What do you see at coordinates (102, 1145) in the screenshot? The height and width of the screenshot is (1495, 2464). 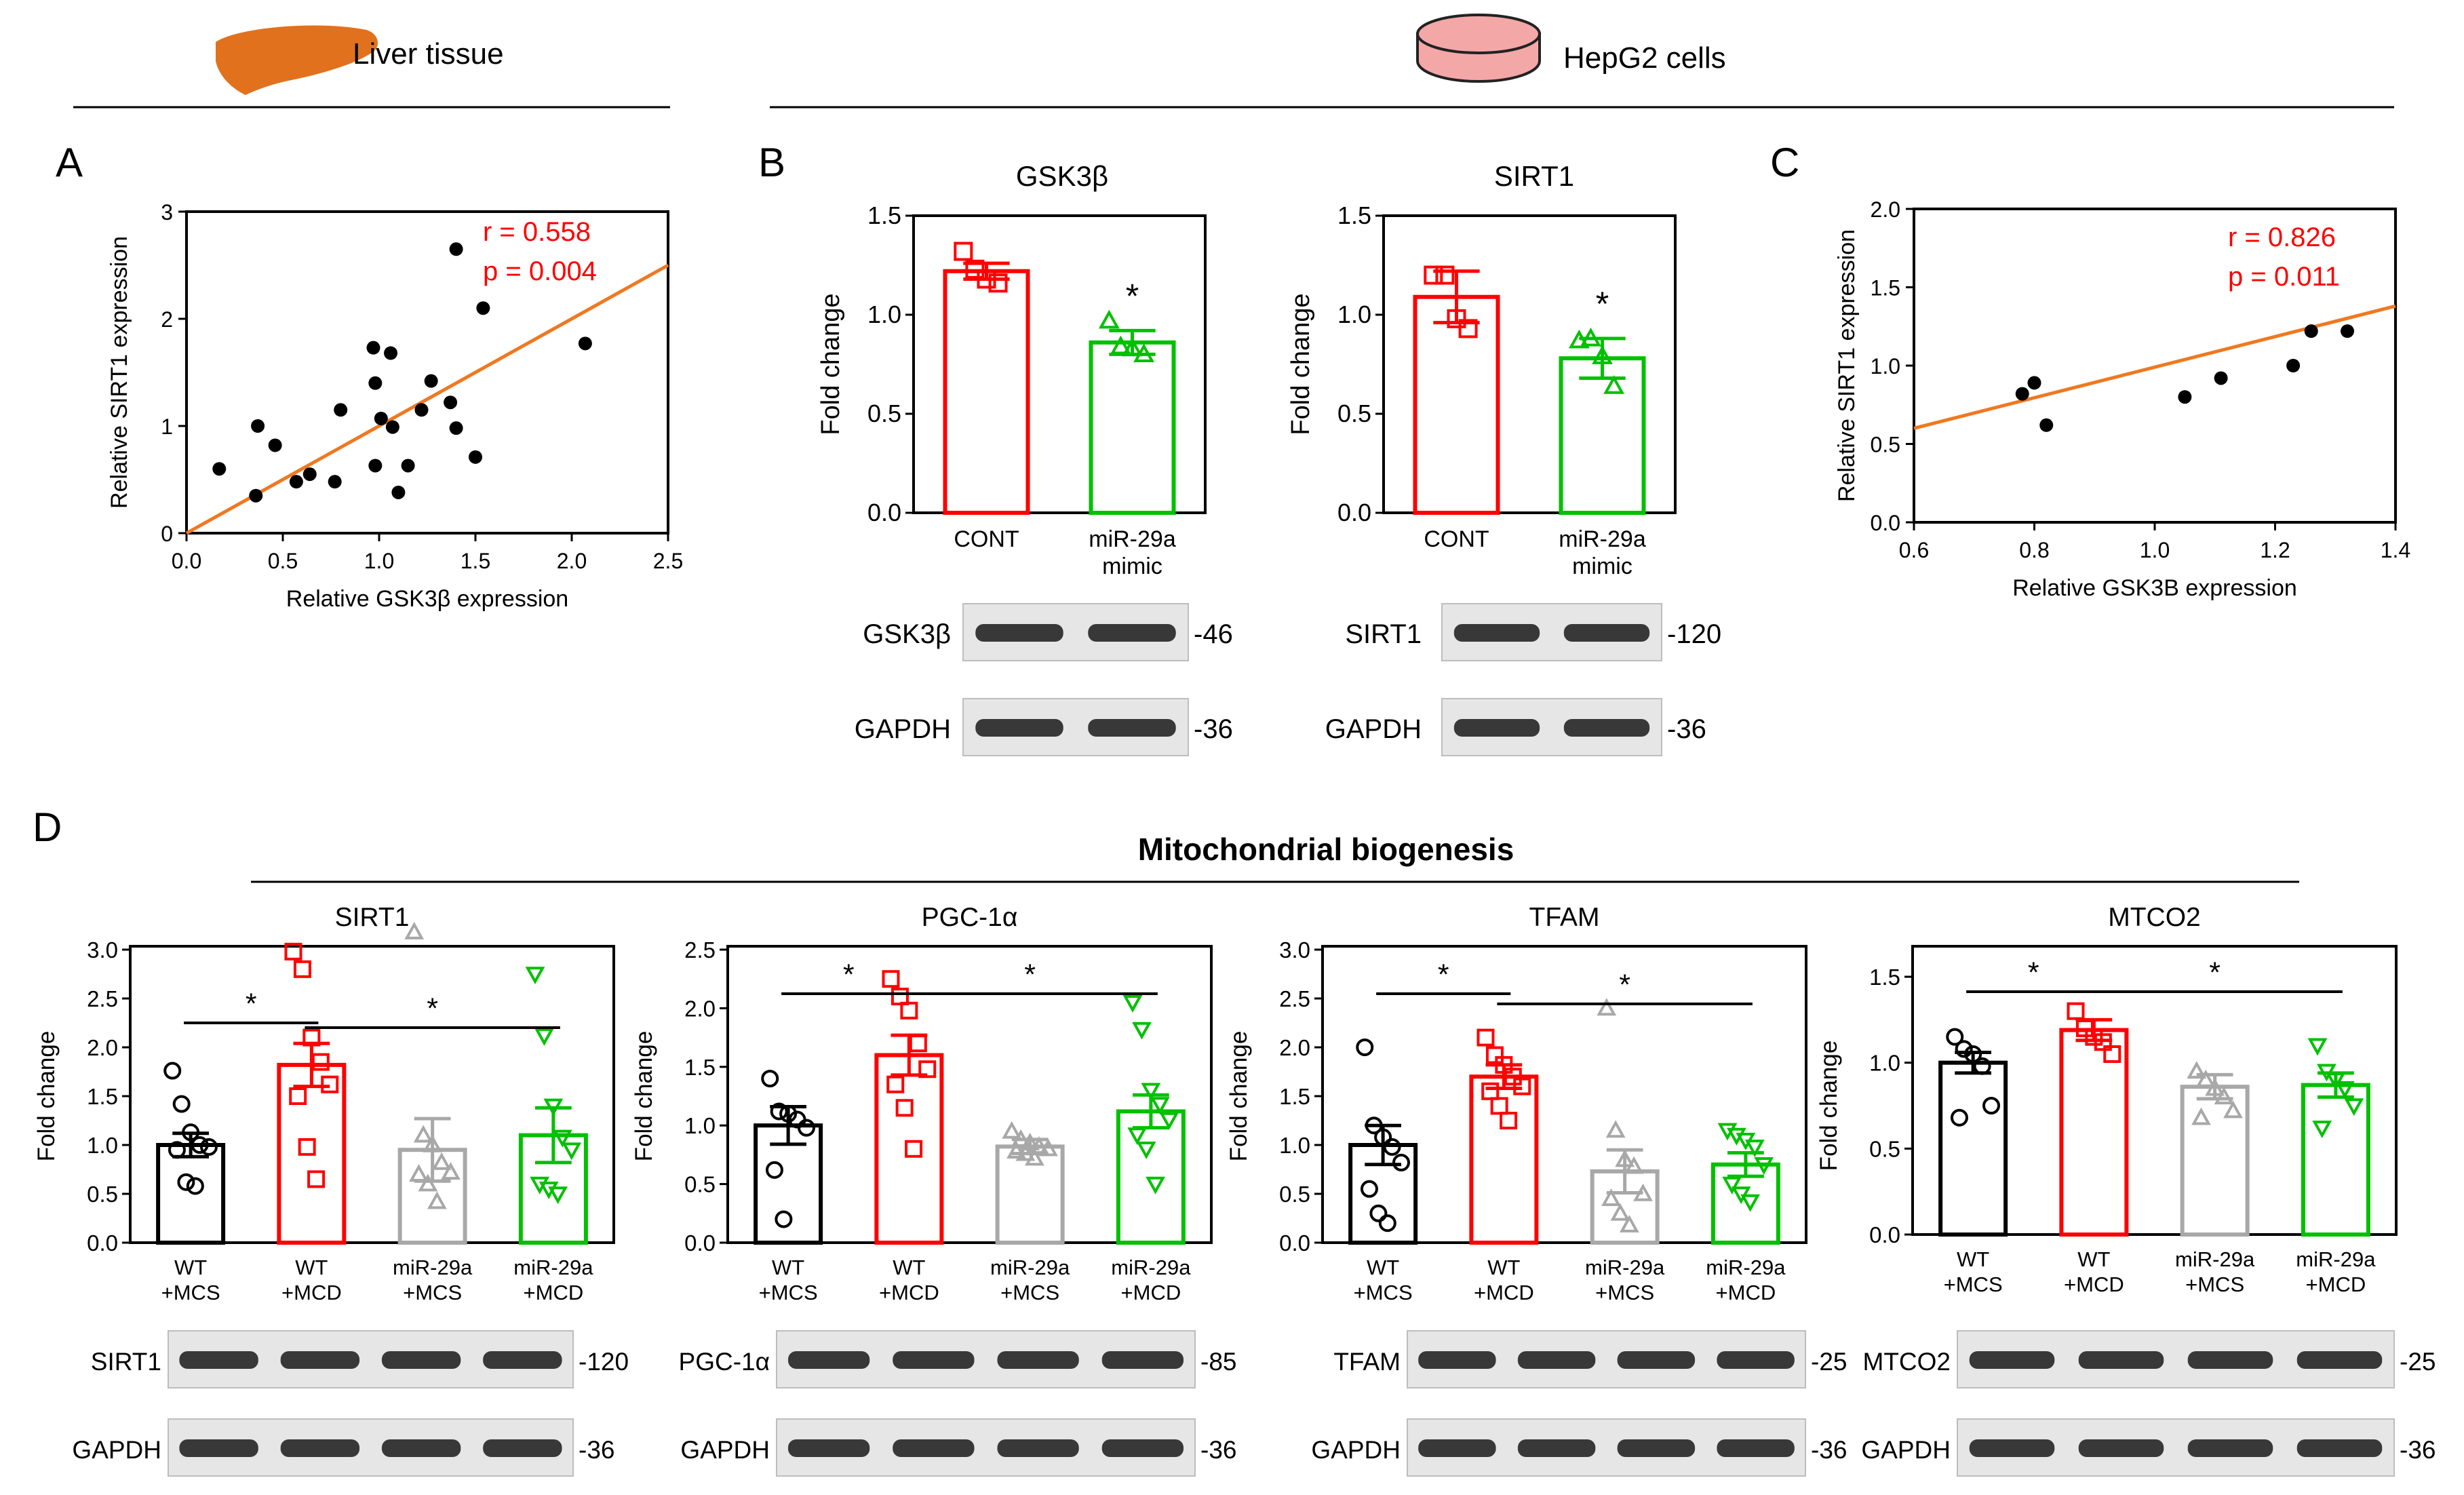 I see `y-tick-label: 1.0` at bounding box center [102, 1145].